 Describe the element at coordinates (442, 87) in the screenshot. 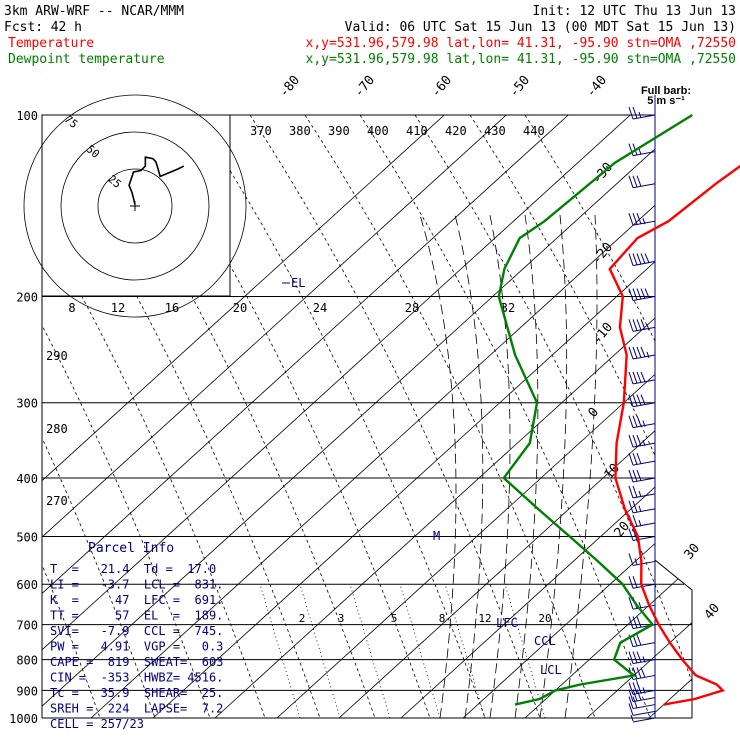

I see `isotherm-label: -60` at that location.